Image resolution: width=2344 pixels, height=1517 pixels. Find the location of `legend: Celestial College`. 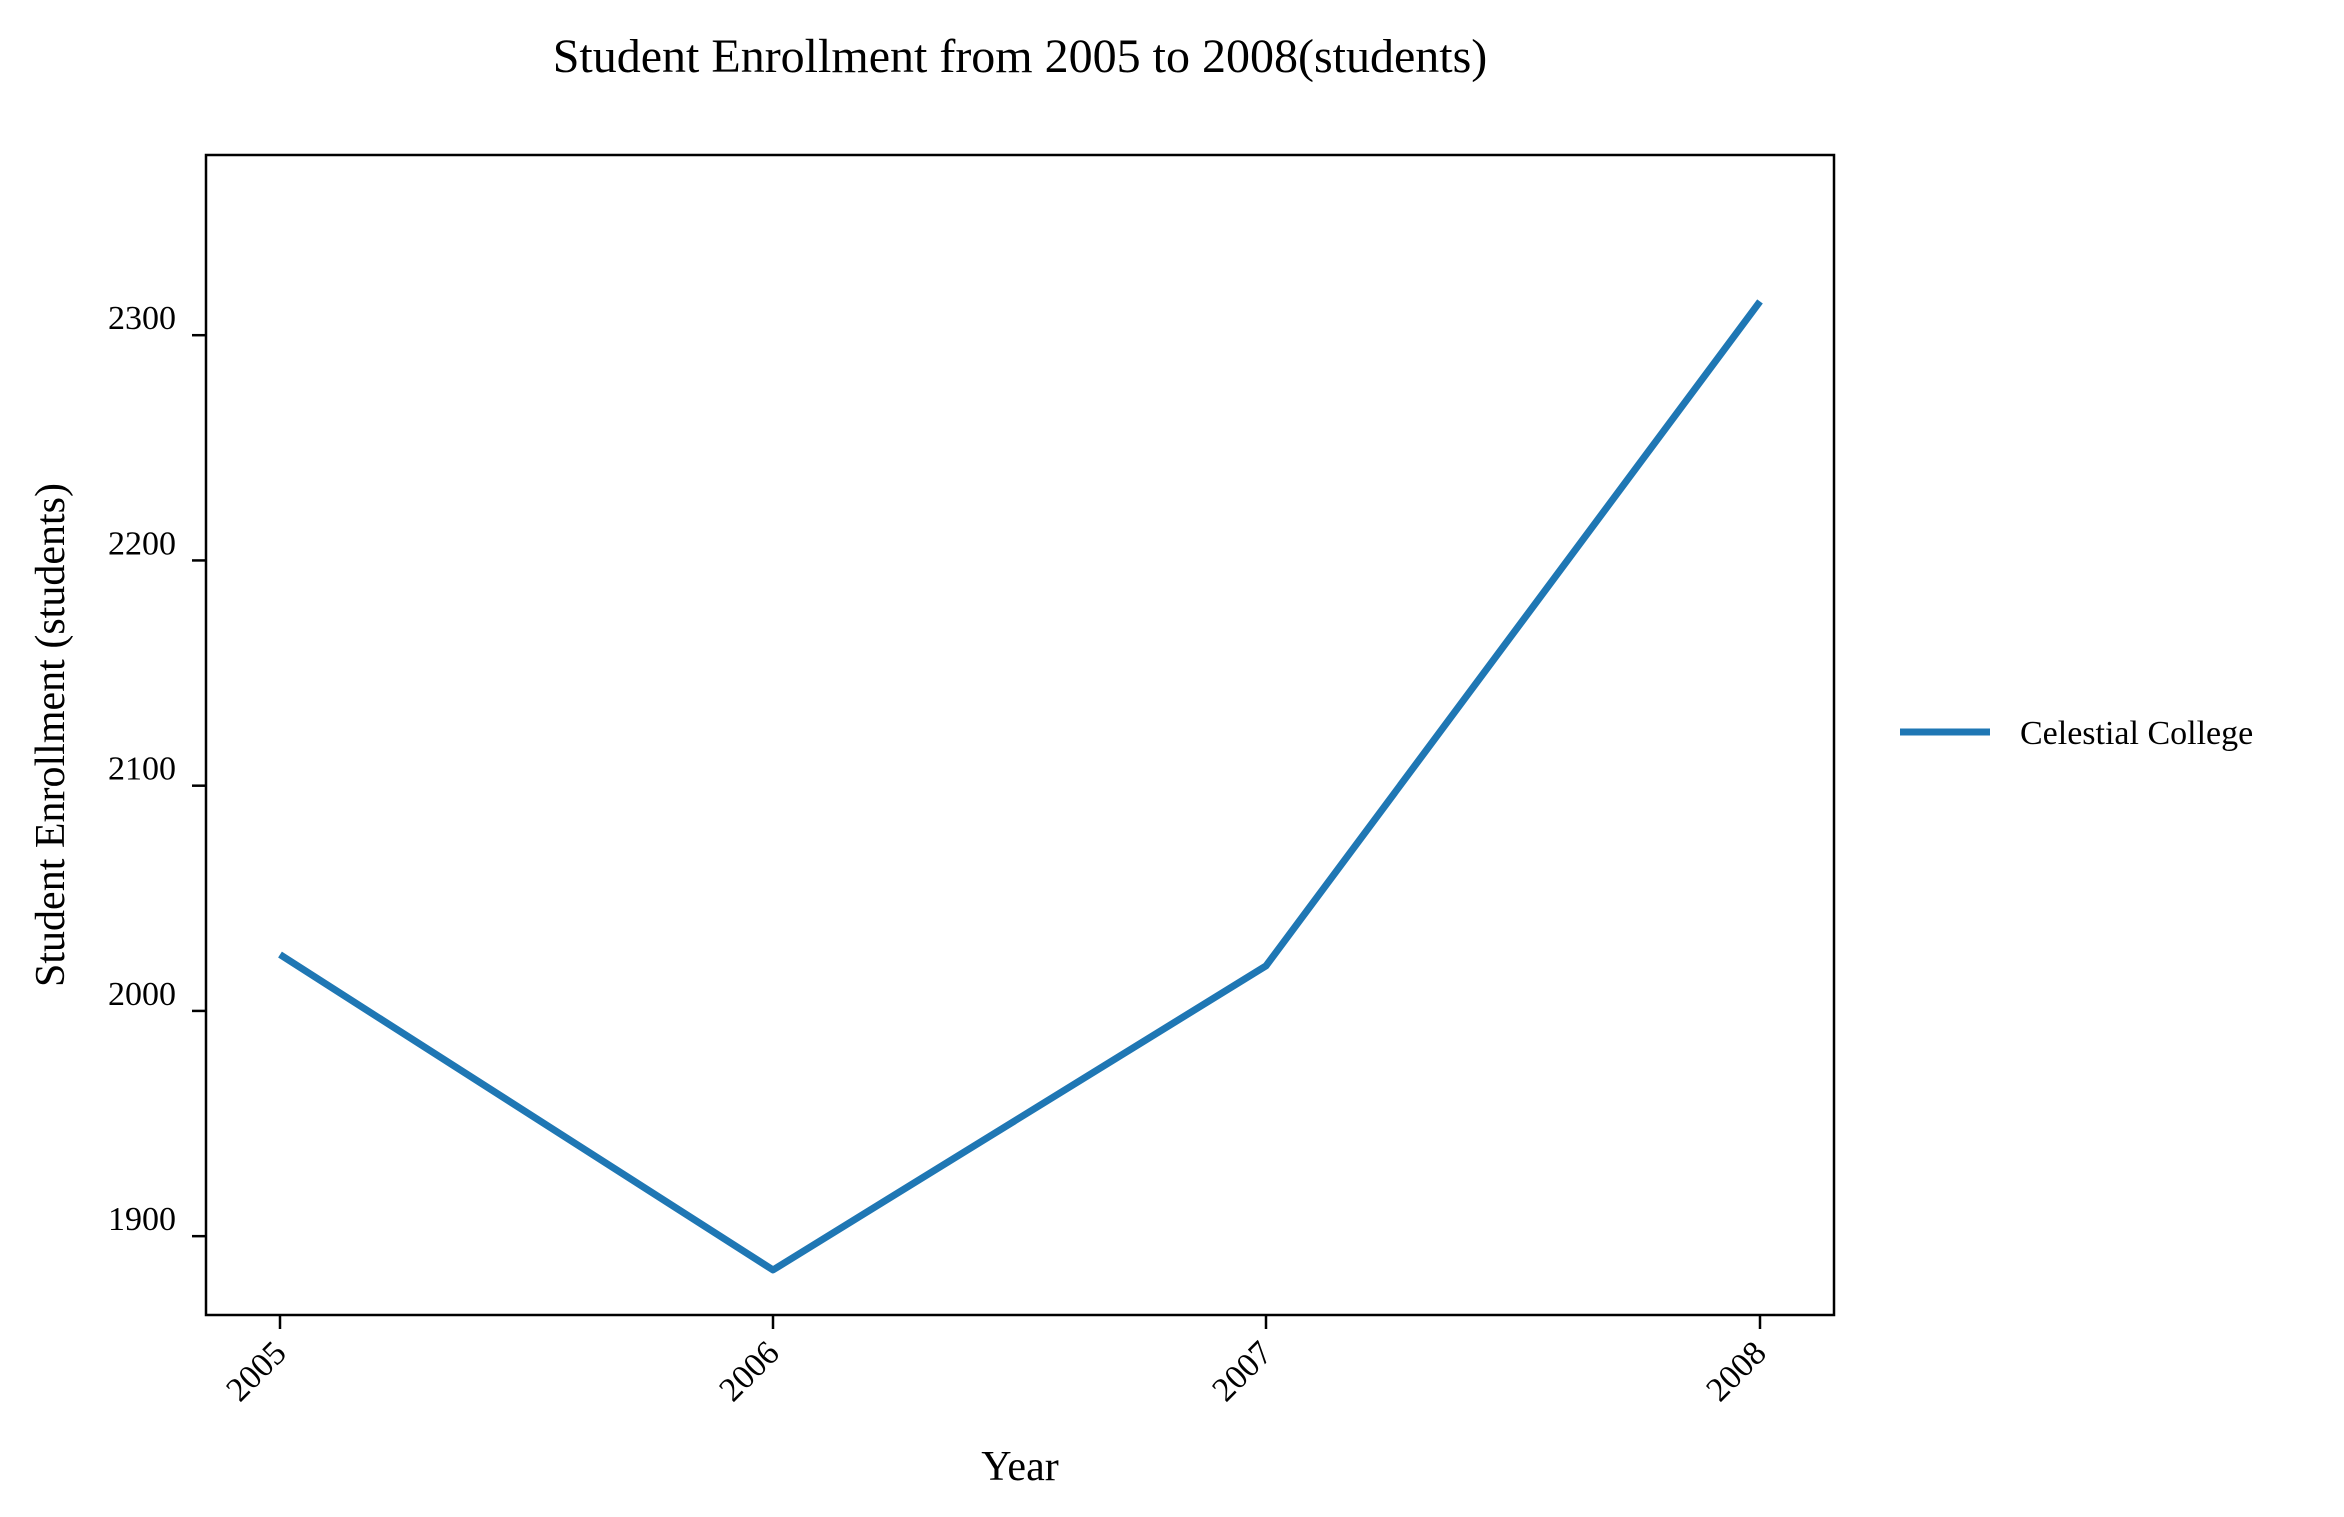

legend: Celestial College is located at coordinates (2076, 733).